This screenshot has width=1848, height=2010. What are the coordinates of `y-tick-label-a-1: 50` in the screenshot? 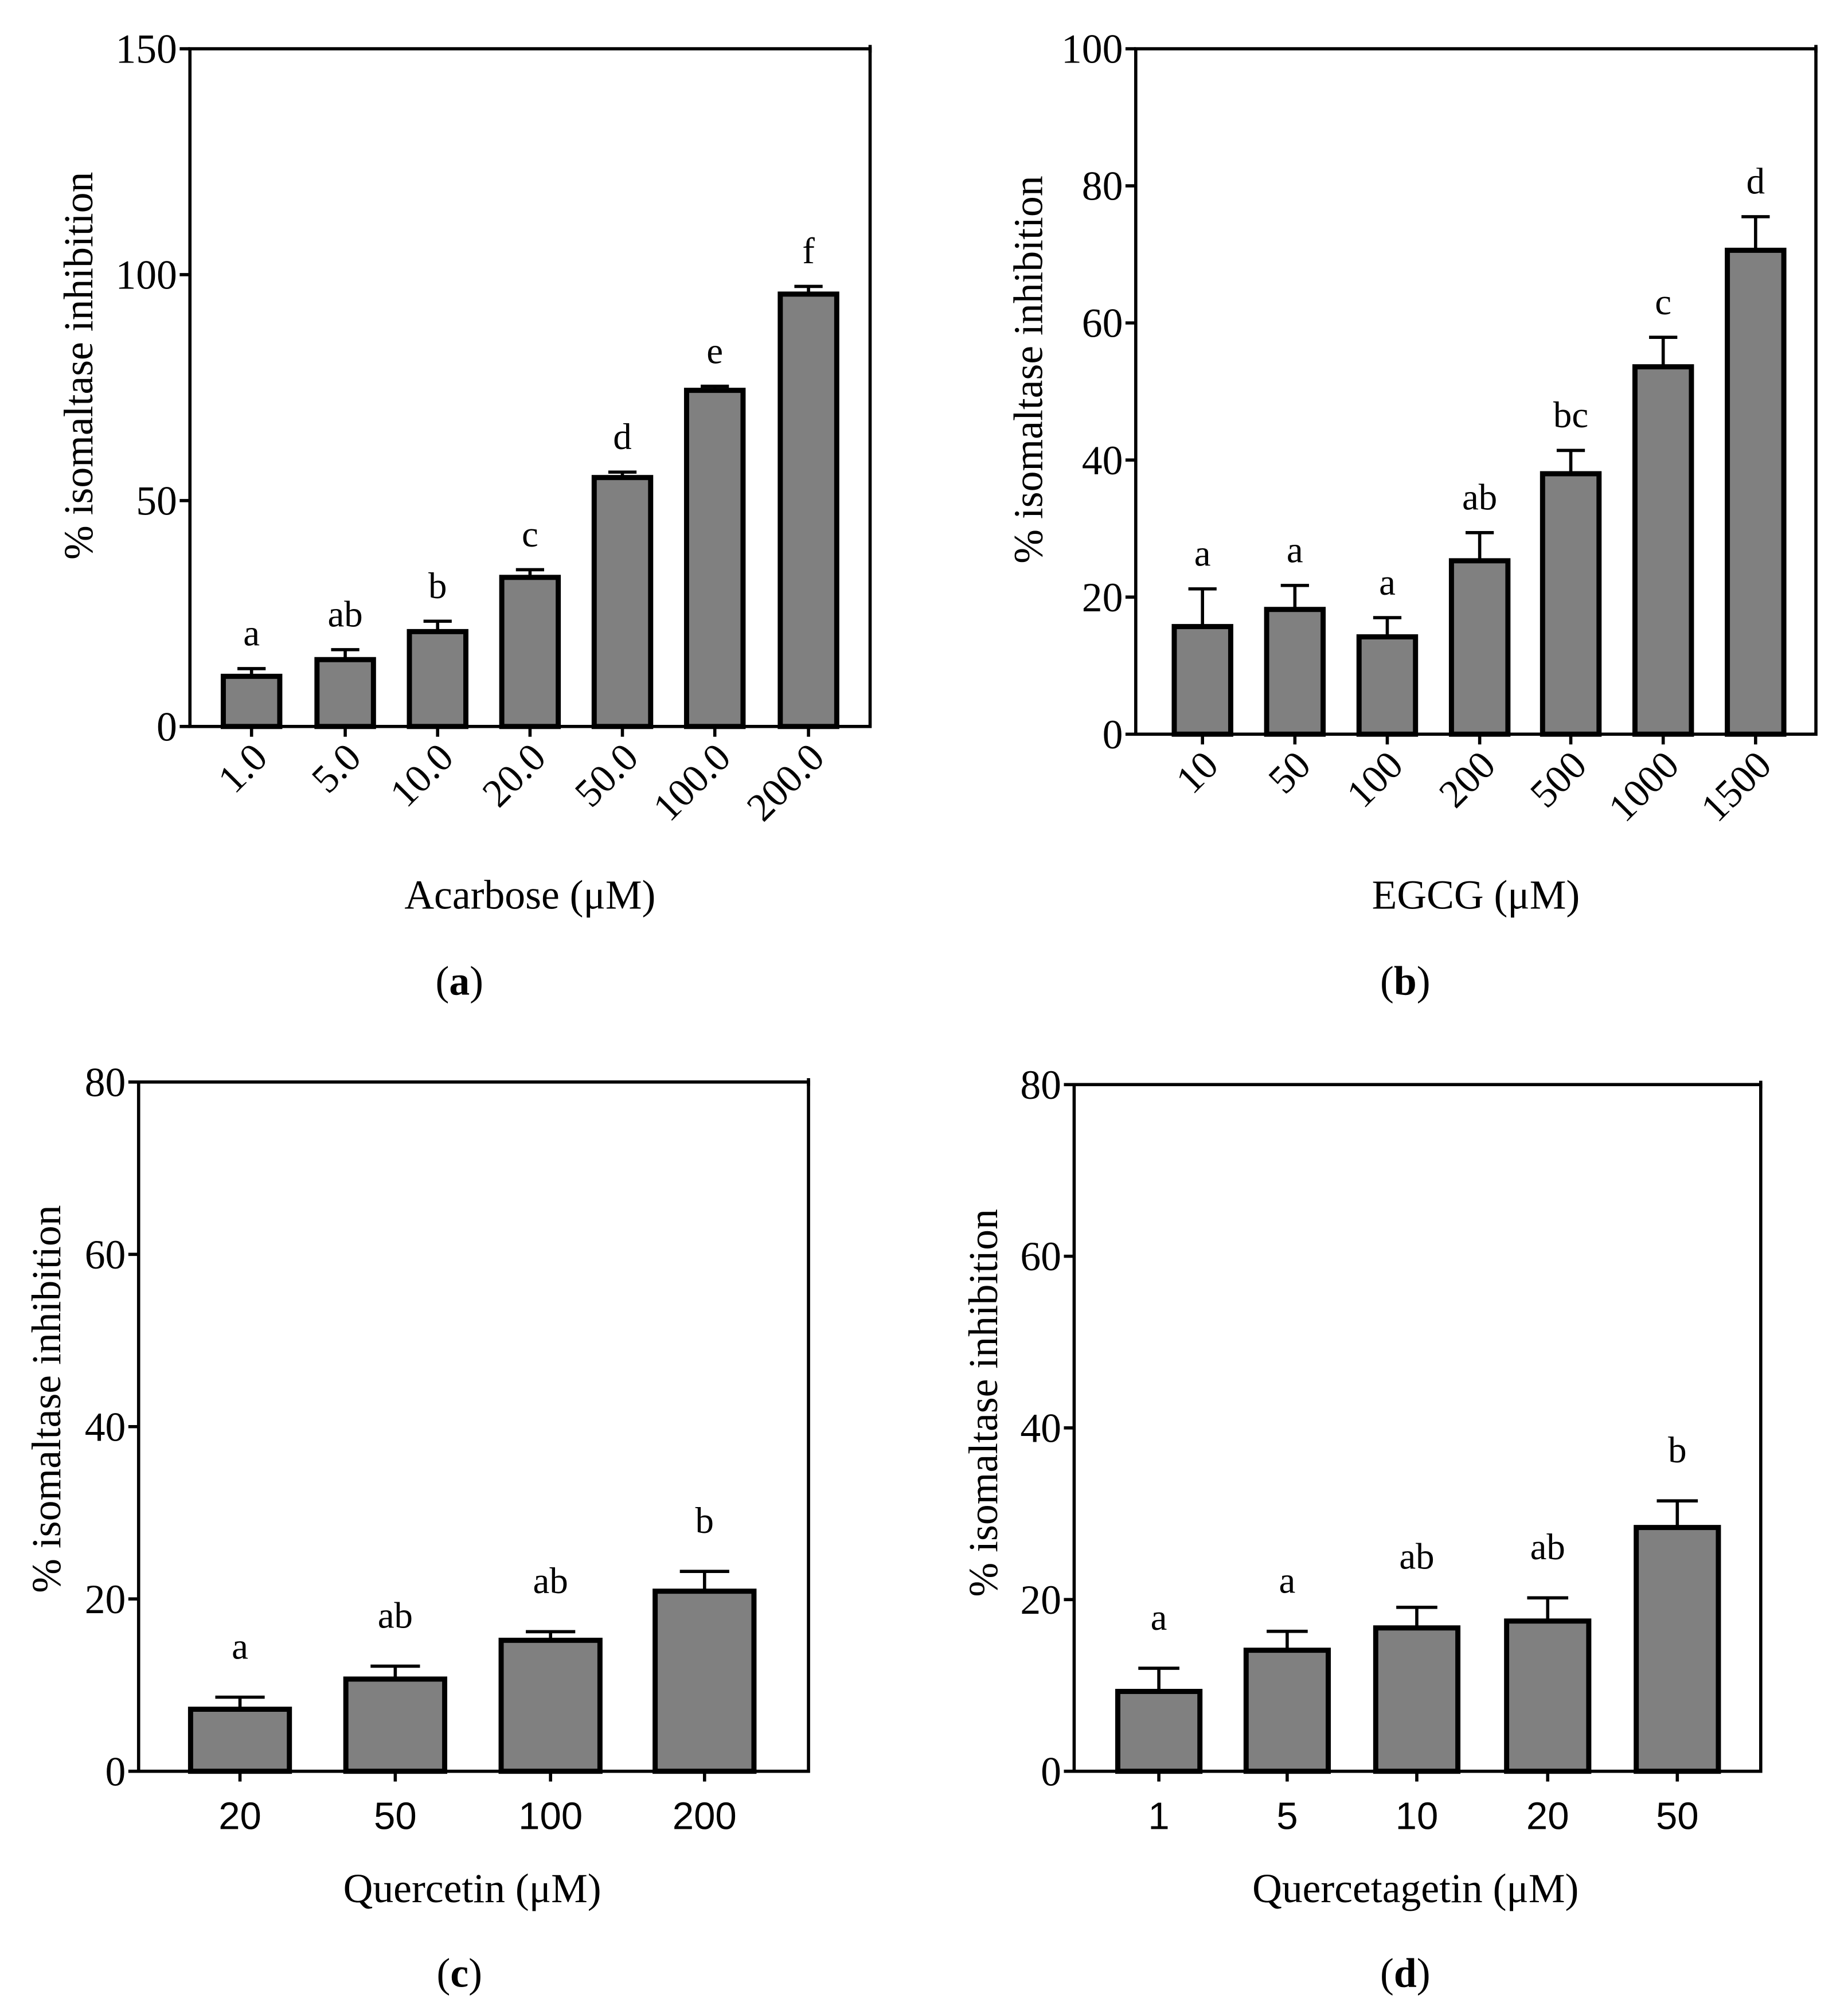 It's located at (156, 501).